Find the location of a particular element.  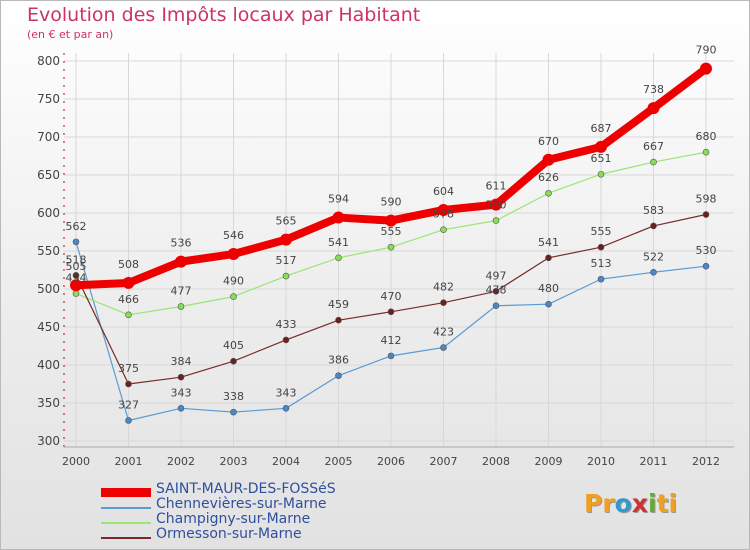

data-label: 459 is located at coordinates (338, 304).